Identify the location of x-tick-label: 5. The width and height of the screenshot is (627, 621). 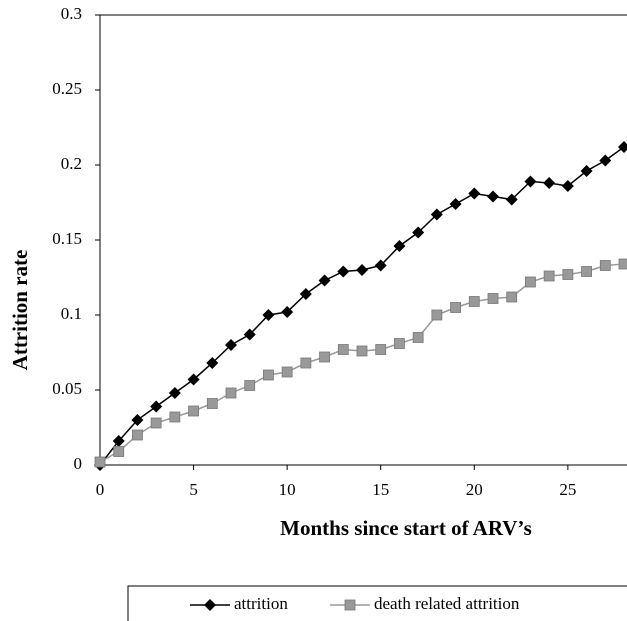
(193, 489).